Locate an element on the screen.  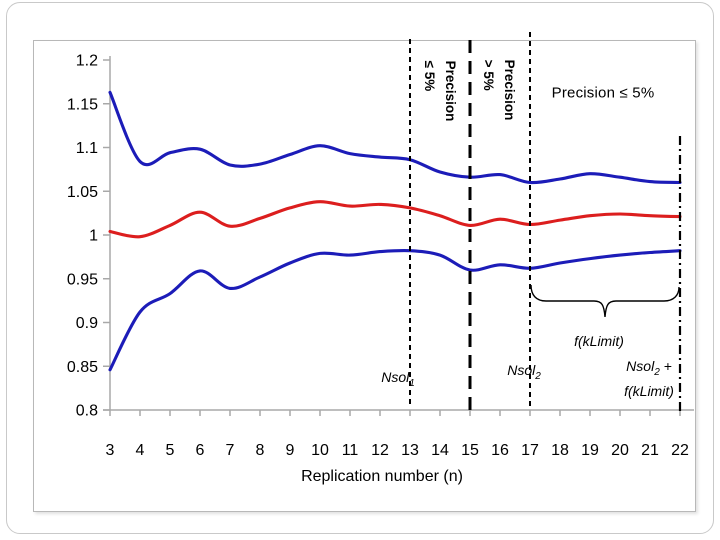
curve-mean is located at coordinates (395, 219).